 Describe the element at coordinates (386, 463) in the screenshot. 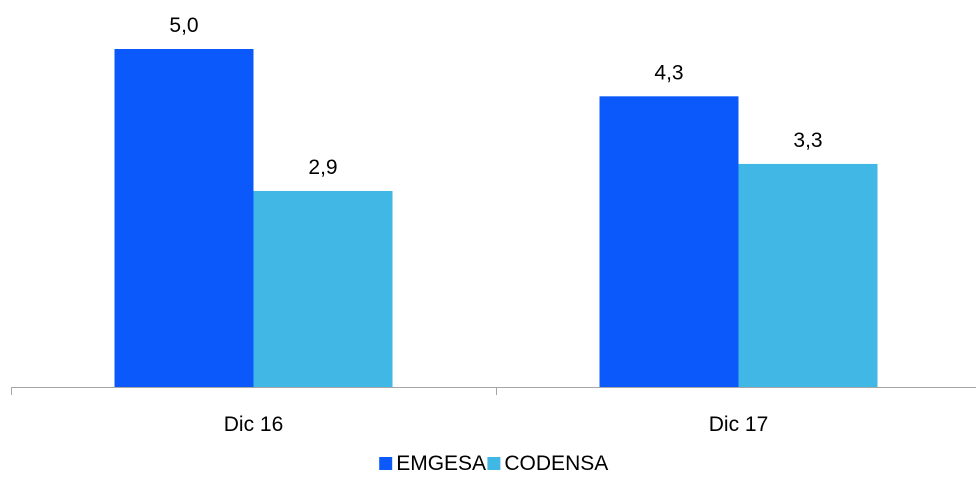

I see `legend-swatch-emgesa` at that location.